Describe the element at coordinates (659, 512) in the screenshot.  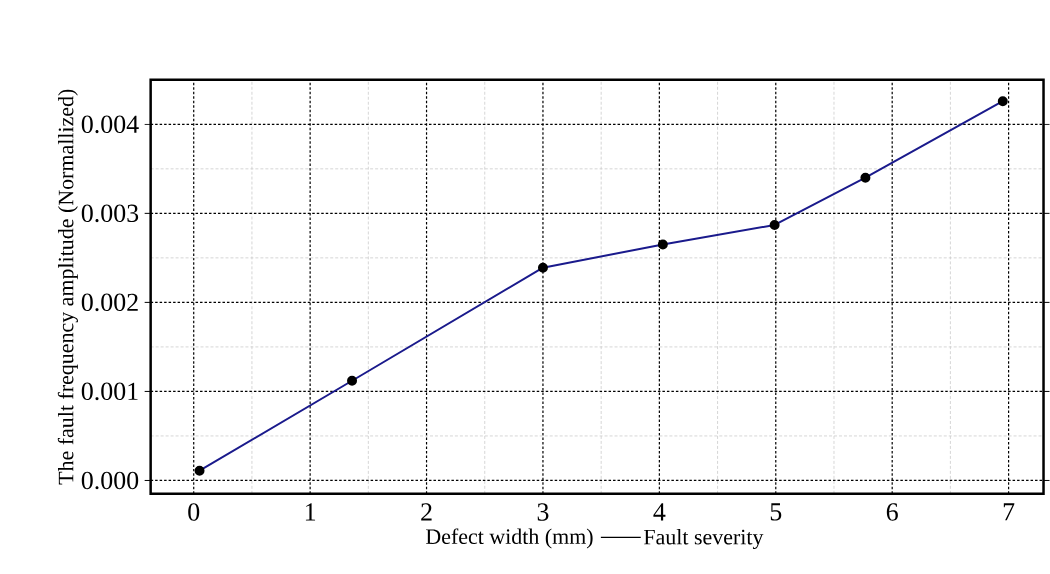
I see `x-tick-label: 4` at that location.